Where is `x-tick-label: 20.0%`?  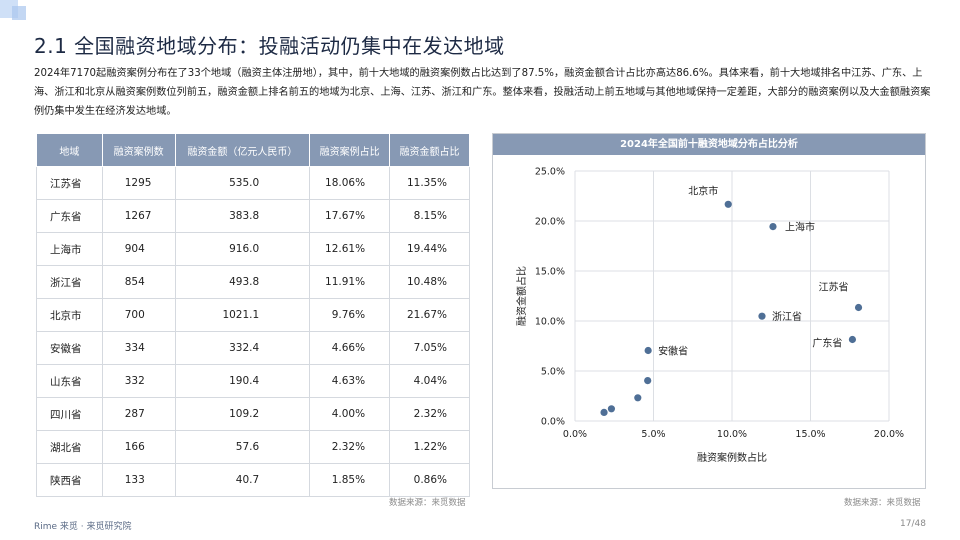 x-tick-label: 20.0% is located at coordinates (889, 434).